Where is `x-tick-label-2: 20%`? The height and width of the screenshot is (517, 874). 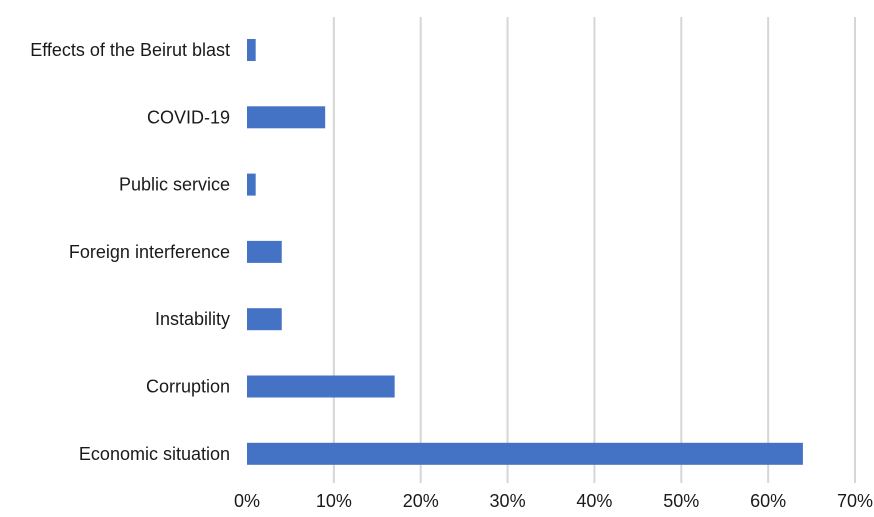
x-tick-label-2: 20% is located at coordinates (421, 501).